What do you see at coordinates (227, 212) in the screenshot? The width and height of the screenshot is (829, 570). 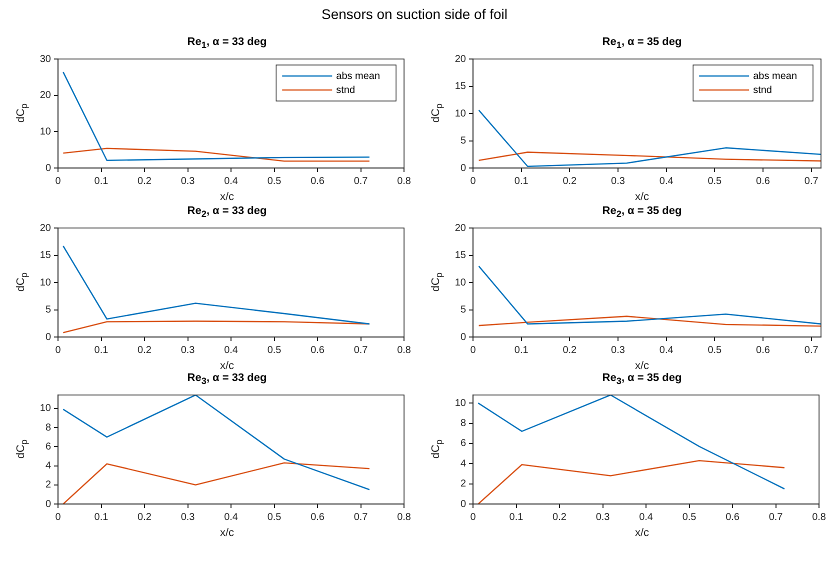 I see `chart-title: Re$_{2}$, α = 33 deg` at bounding box center [227, 212].